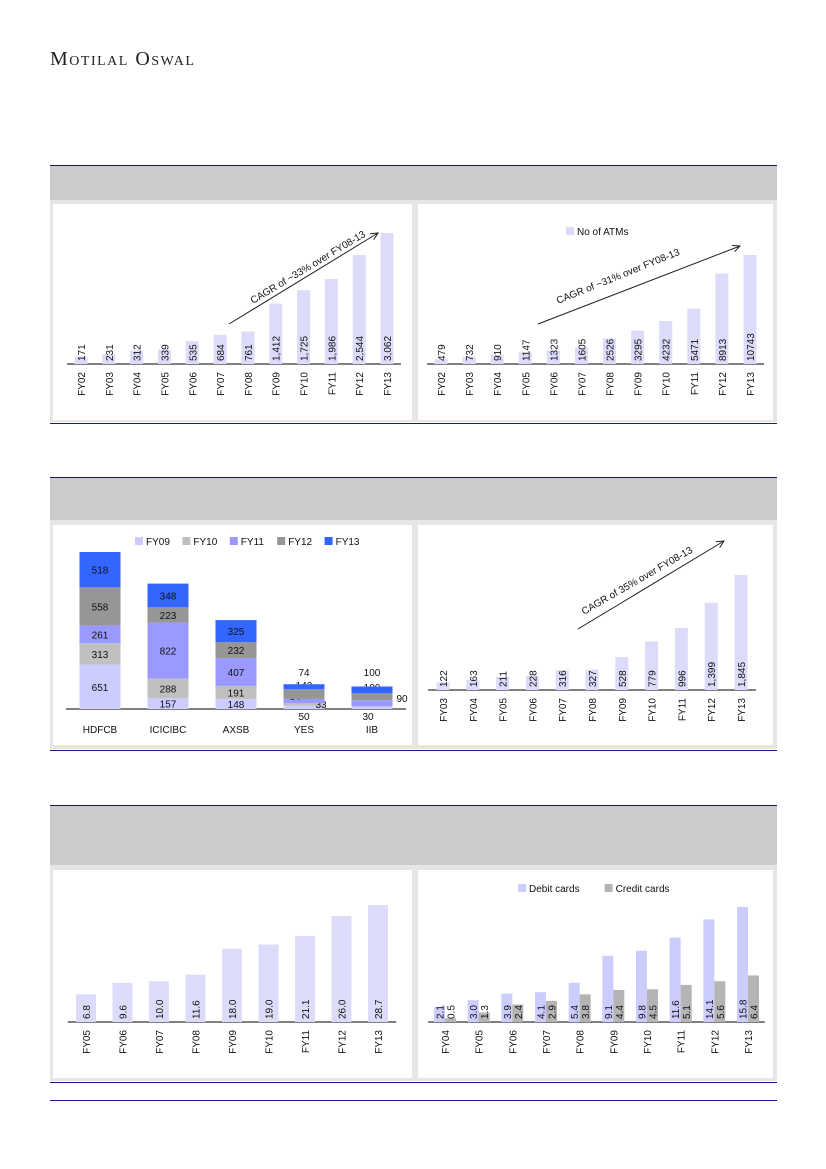 This screenshot has height=1169, width=826. Describe the element at coordinates (526, 350) in the screenshot. I see `data-label: 1147` at that location.